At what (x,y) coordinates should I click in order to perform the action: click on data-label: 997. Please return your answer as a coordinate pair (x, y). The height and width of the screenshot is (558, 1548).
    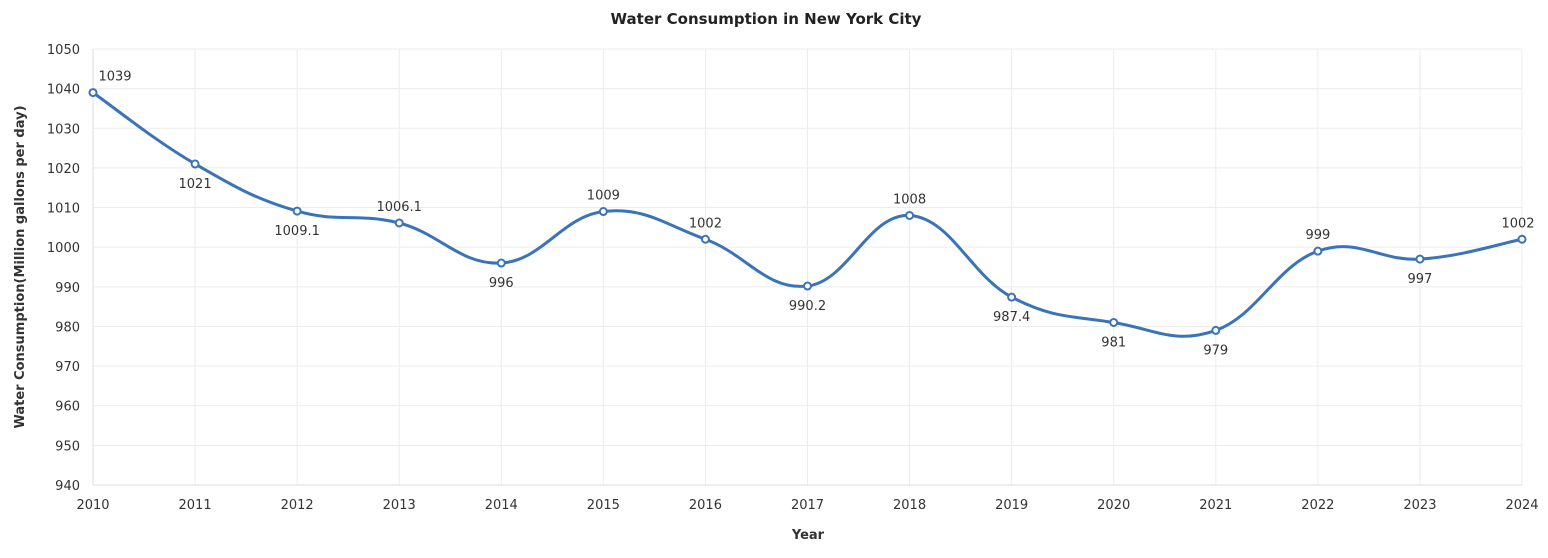
    Looking at the image, I should click on (1420, 279).